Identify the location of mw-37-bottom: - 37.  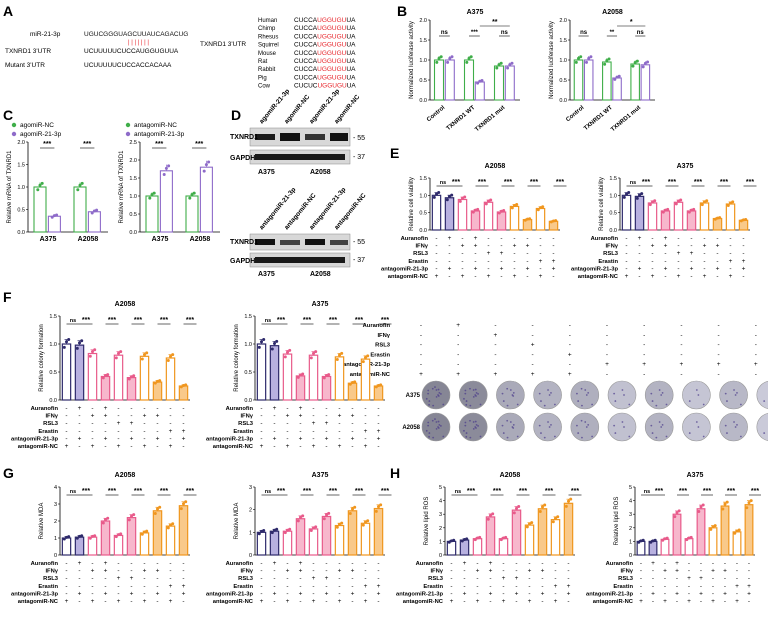
(359, 260).